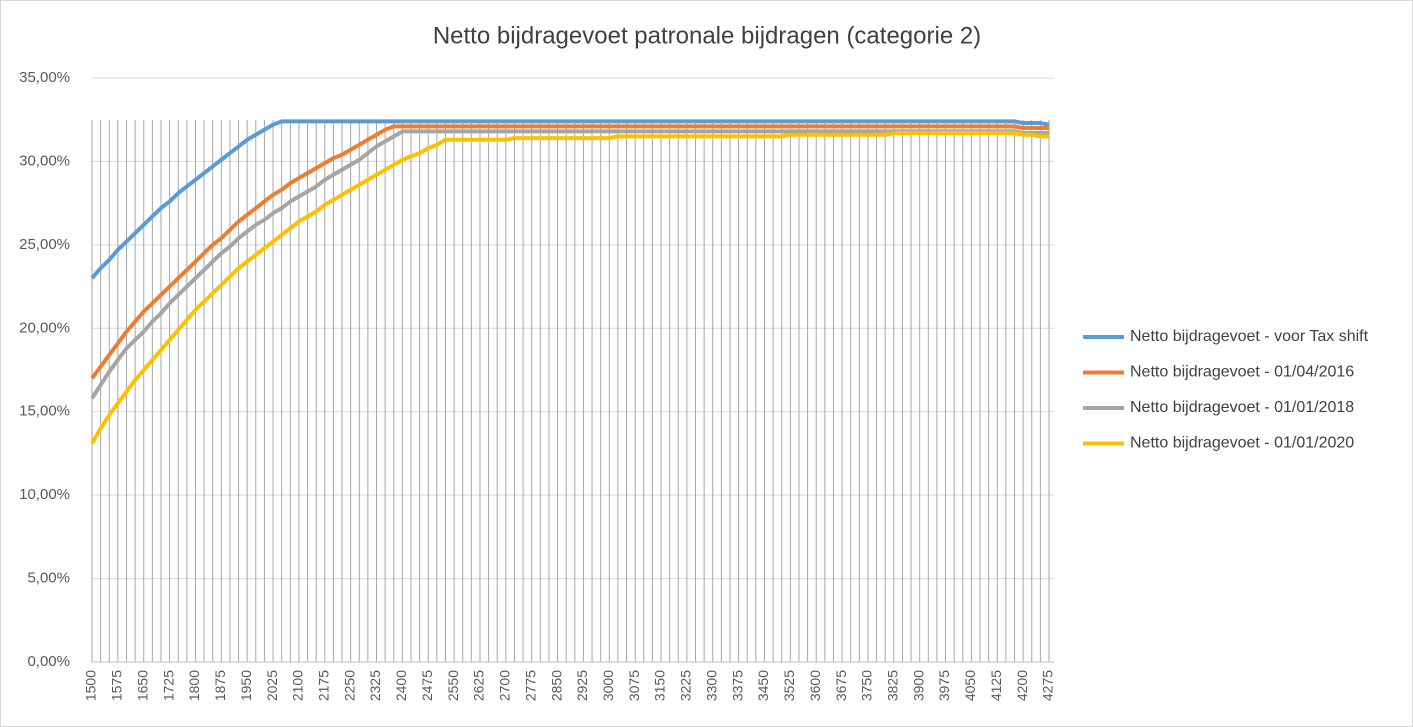 The width and height of the screenshot is (1413, 727). Describe the element at coordinates (944, 685) in the screenshot. I see `x-tick-label: 3975` at that location.